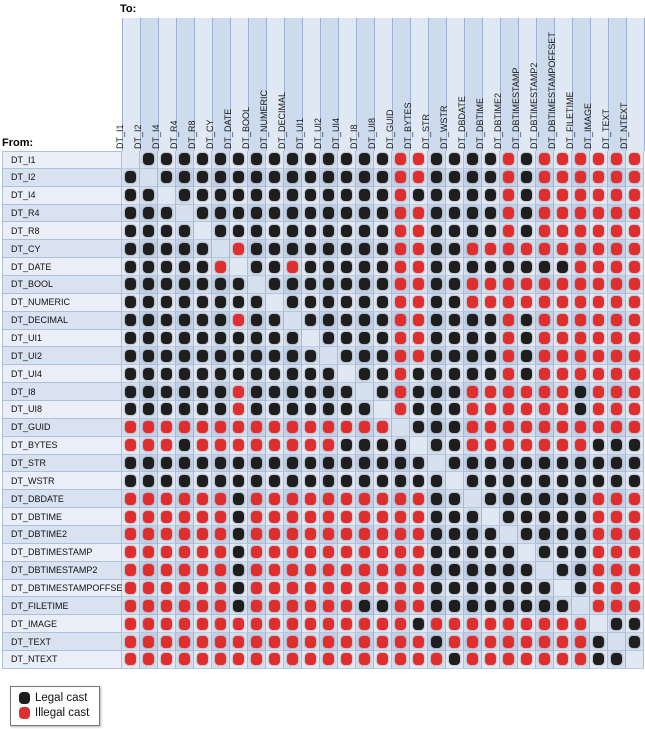 This screenshot has height=729, width=645. What do you see at coordinates (131, 445) in the screenshot?
I see `cell-DT_BYTES-to-DT_I1` at bounding box center [131, 445].